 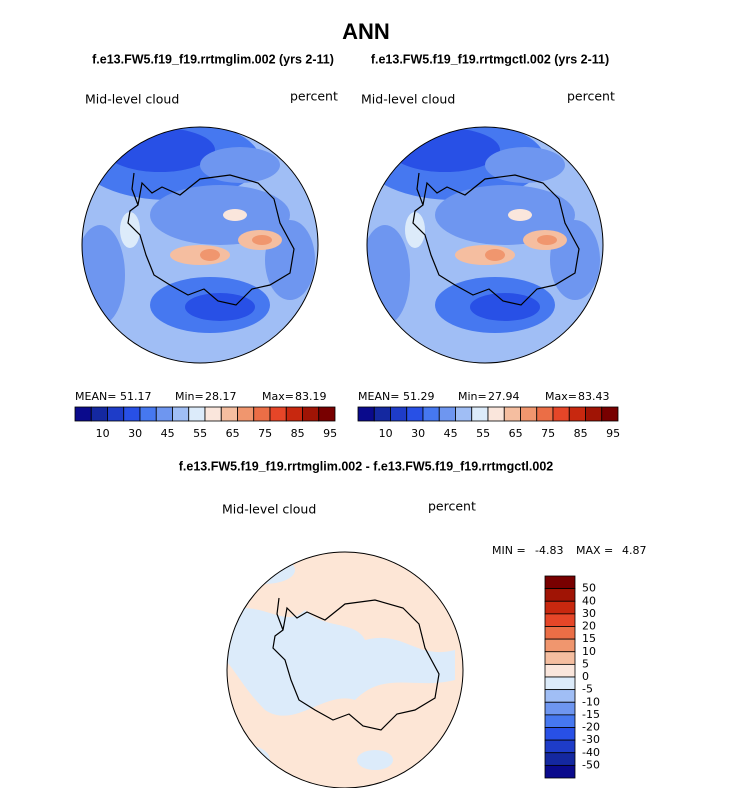 I want to click on stat-value: 83.19, so click(x=311, y=396).